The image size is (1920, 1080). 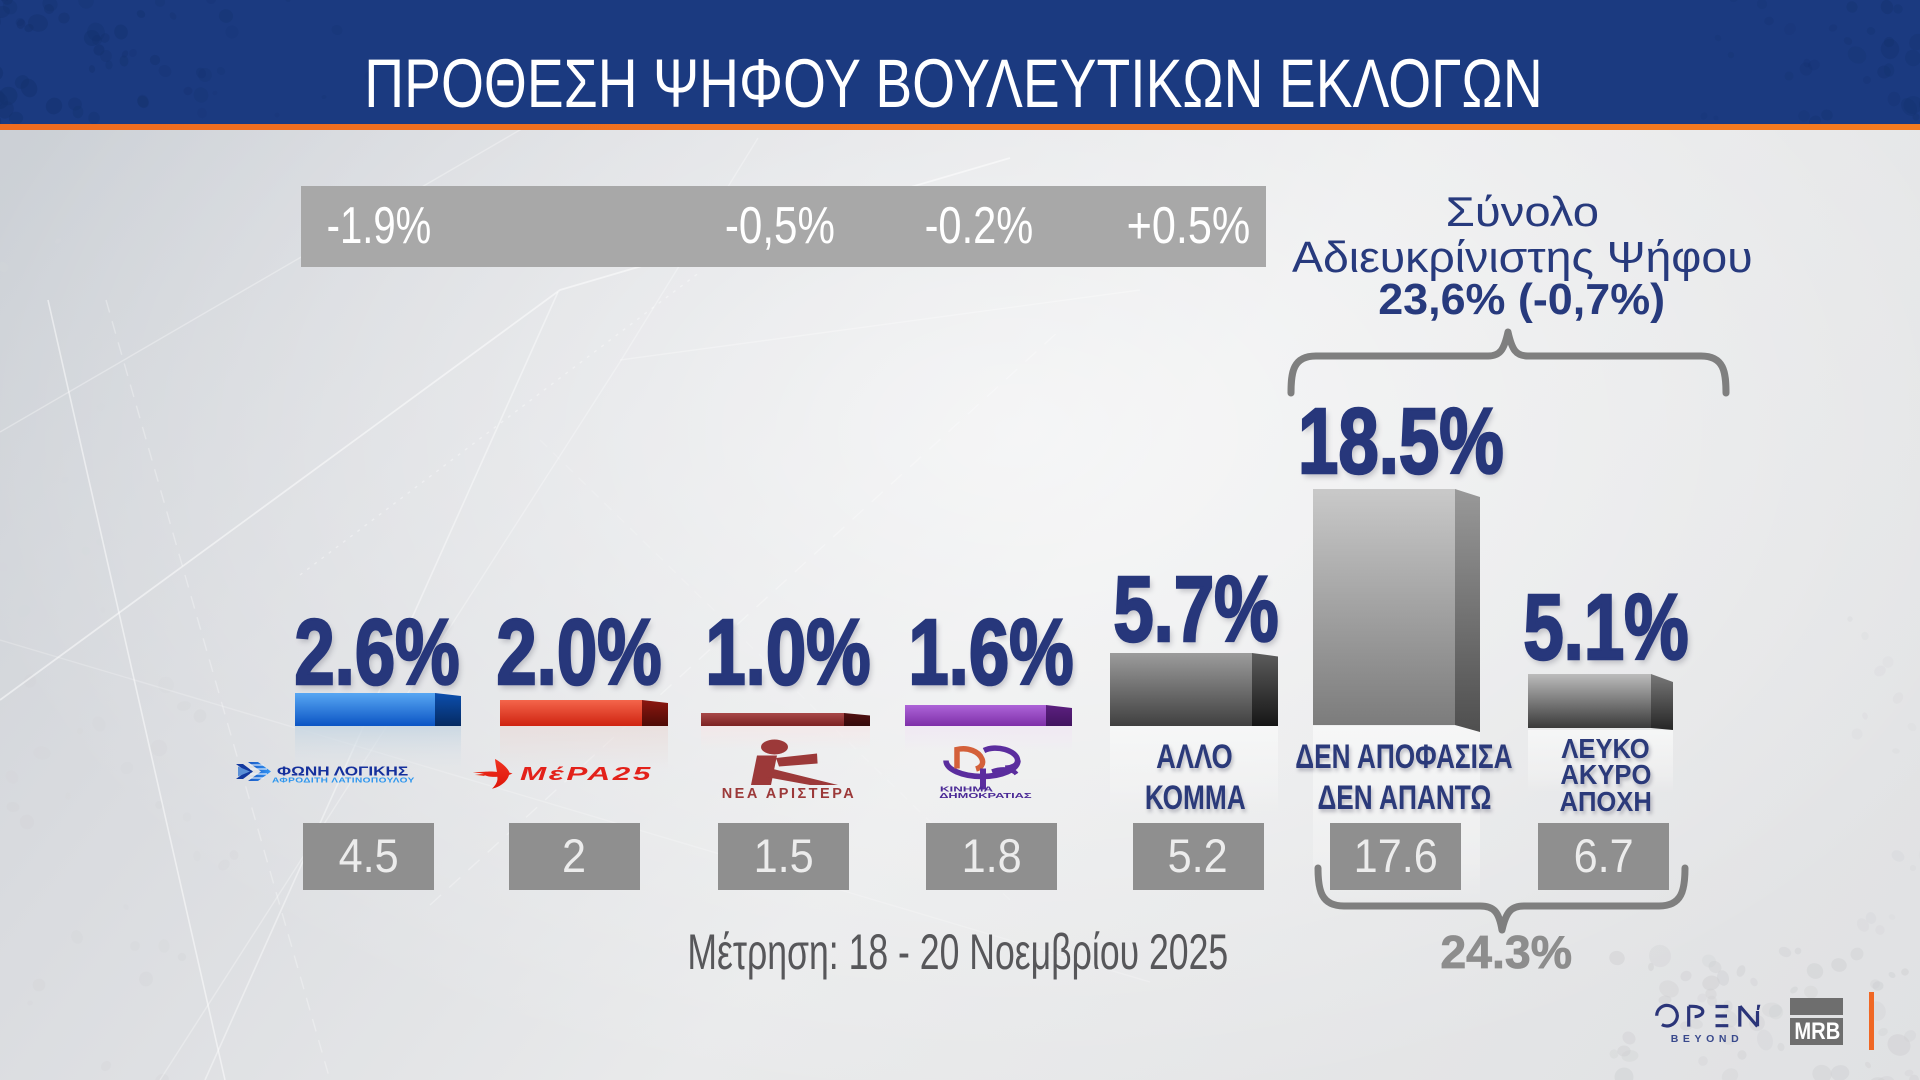 I want to click on svg-text: ΑΦΡΟΔΙΤΗ ΛΑΤΙΝΟΠΟΥΛΟΥ, so click(x=343, y=780).